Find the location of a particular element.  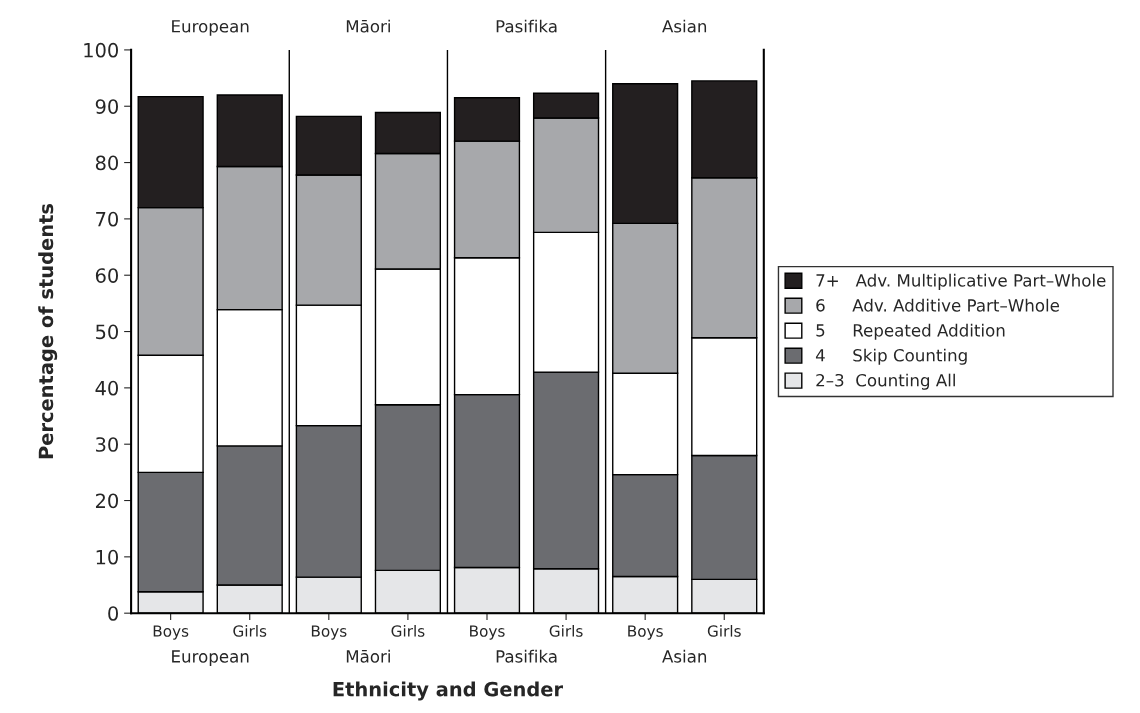

y-tick-label: 50 is located at coordinates (107, 332).